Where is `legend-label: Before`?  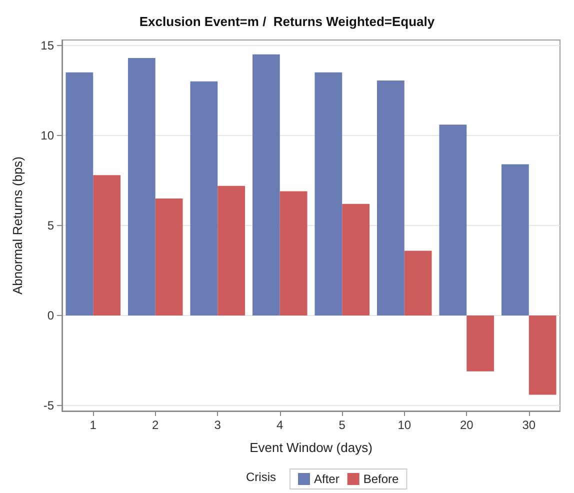
legend-label: Before is located at coordinates (381, 479).